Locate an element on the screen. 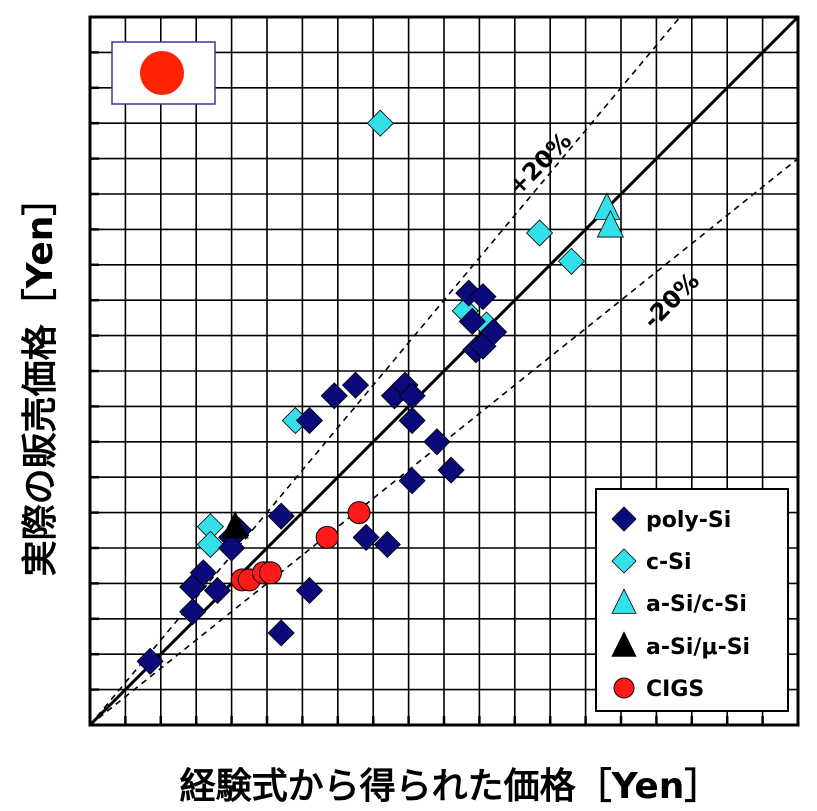  legend-marker-a-si-c-si is located at coordinates (624, 601).